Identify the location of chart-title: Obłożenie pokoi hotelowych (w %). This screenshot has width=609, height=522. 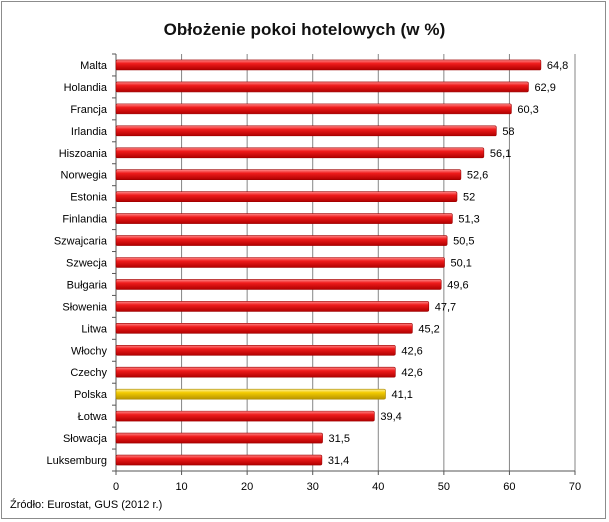
(304, 29).